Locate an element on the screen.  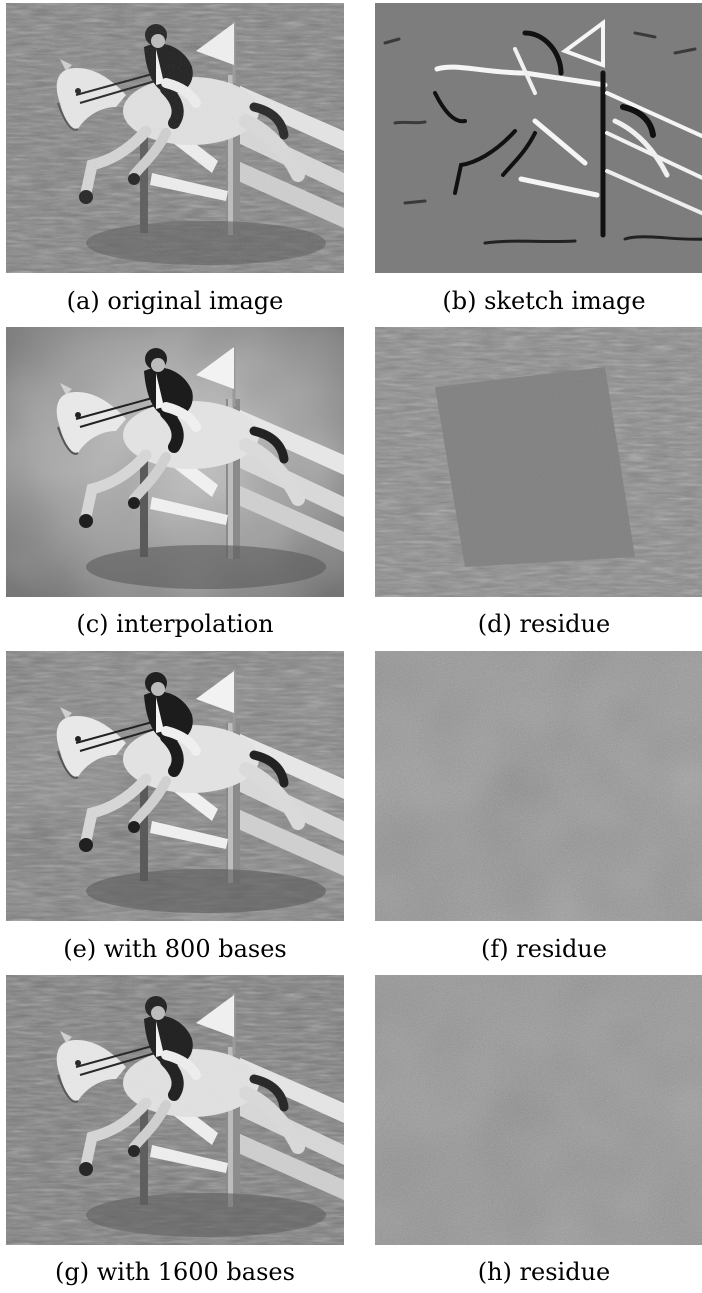
caption-g: (g) with 1600 bases is located at coordinates (175, 1272).